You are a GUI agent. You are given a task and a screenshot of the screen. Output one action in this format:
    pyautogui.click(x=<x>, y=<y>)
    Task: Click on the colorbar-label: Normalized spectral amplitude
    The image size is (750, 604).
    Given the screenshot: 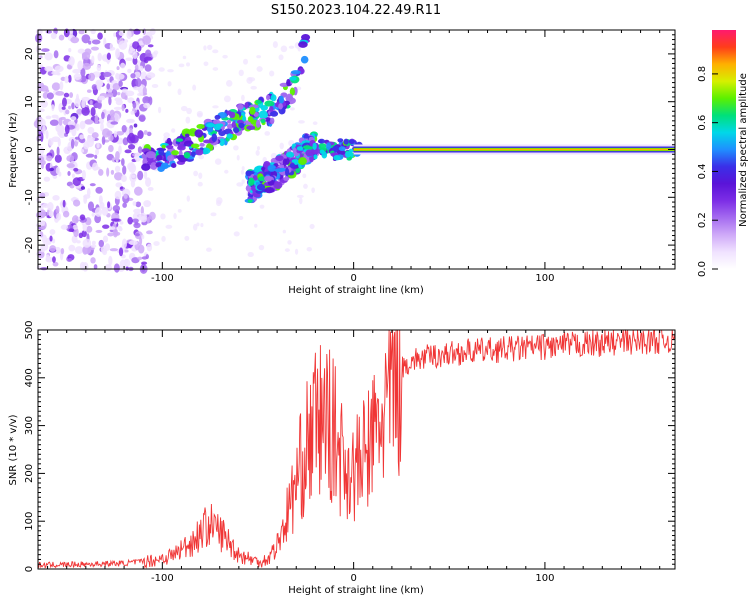 What is the action you would take?
    pyautogui.click(x=743, y=150)
    